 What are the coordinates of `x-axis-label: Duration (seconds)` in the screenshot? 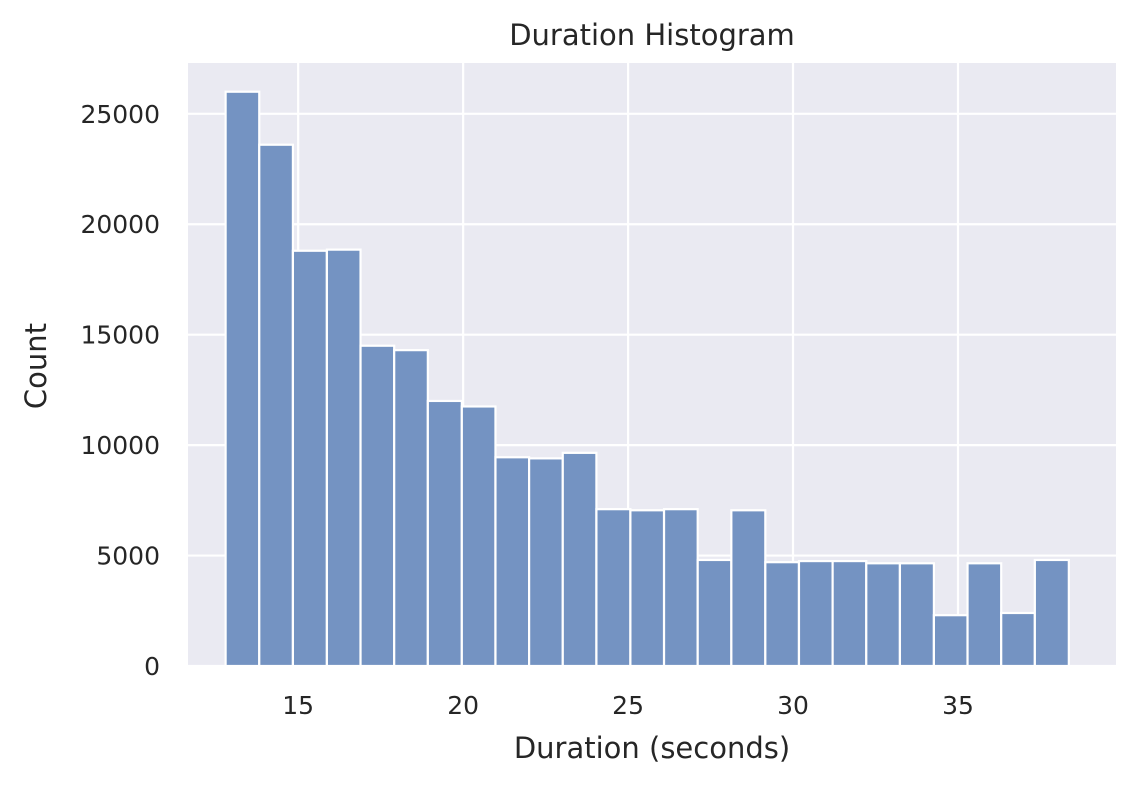 It's located at (652, 748).